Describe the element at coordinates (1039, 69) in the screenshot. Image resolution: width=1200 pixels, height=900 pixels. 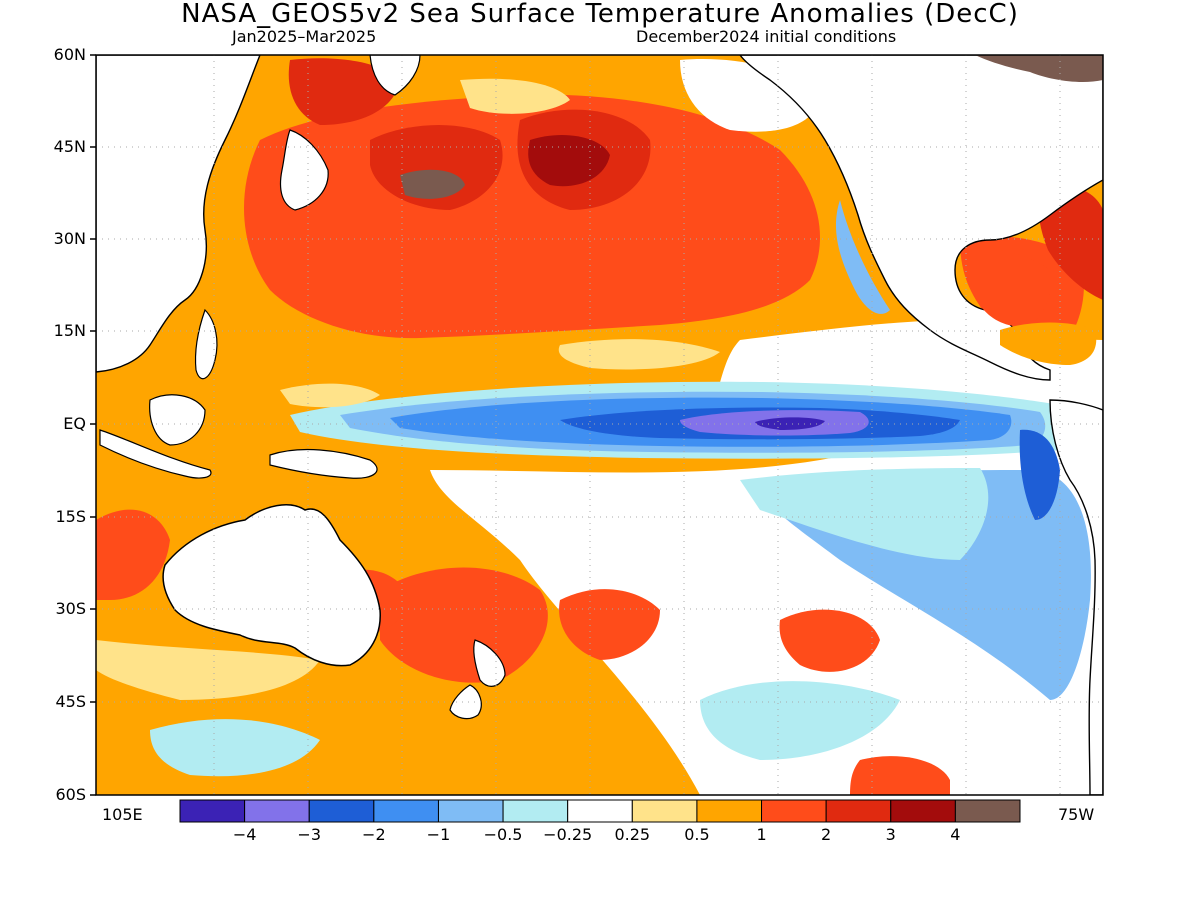
I see `extreme-warm-north-edge` at that location.